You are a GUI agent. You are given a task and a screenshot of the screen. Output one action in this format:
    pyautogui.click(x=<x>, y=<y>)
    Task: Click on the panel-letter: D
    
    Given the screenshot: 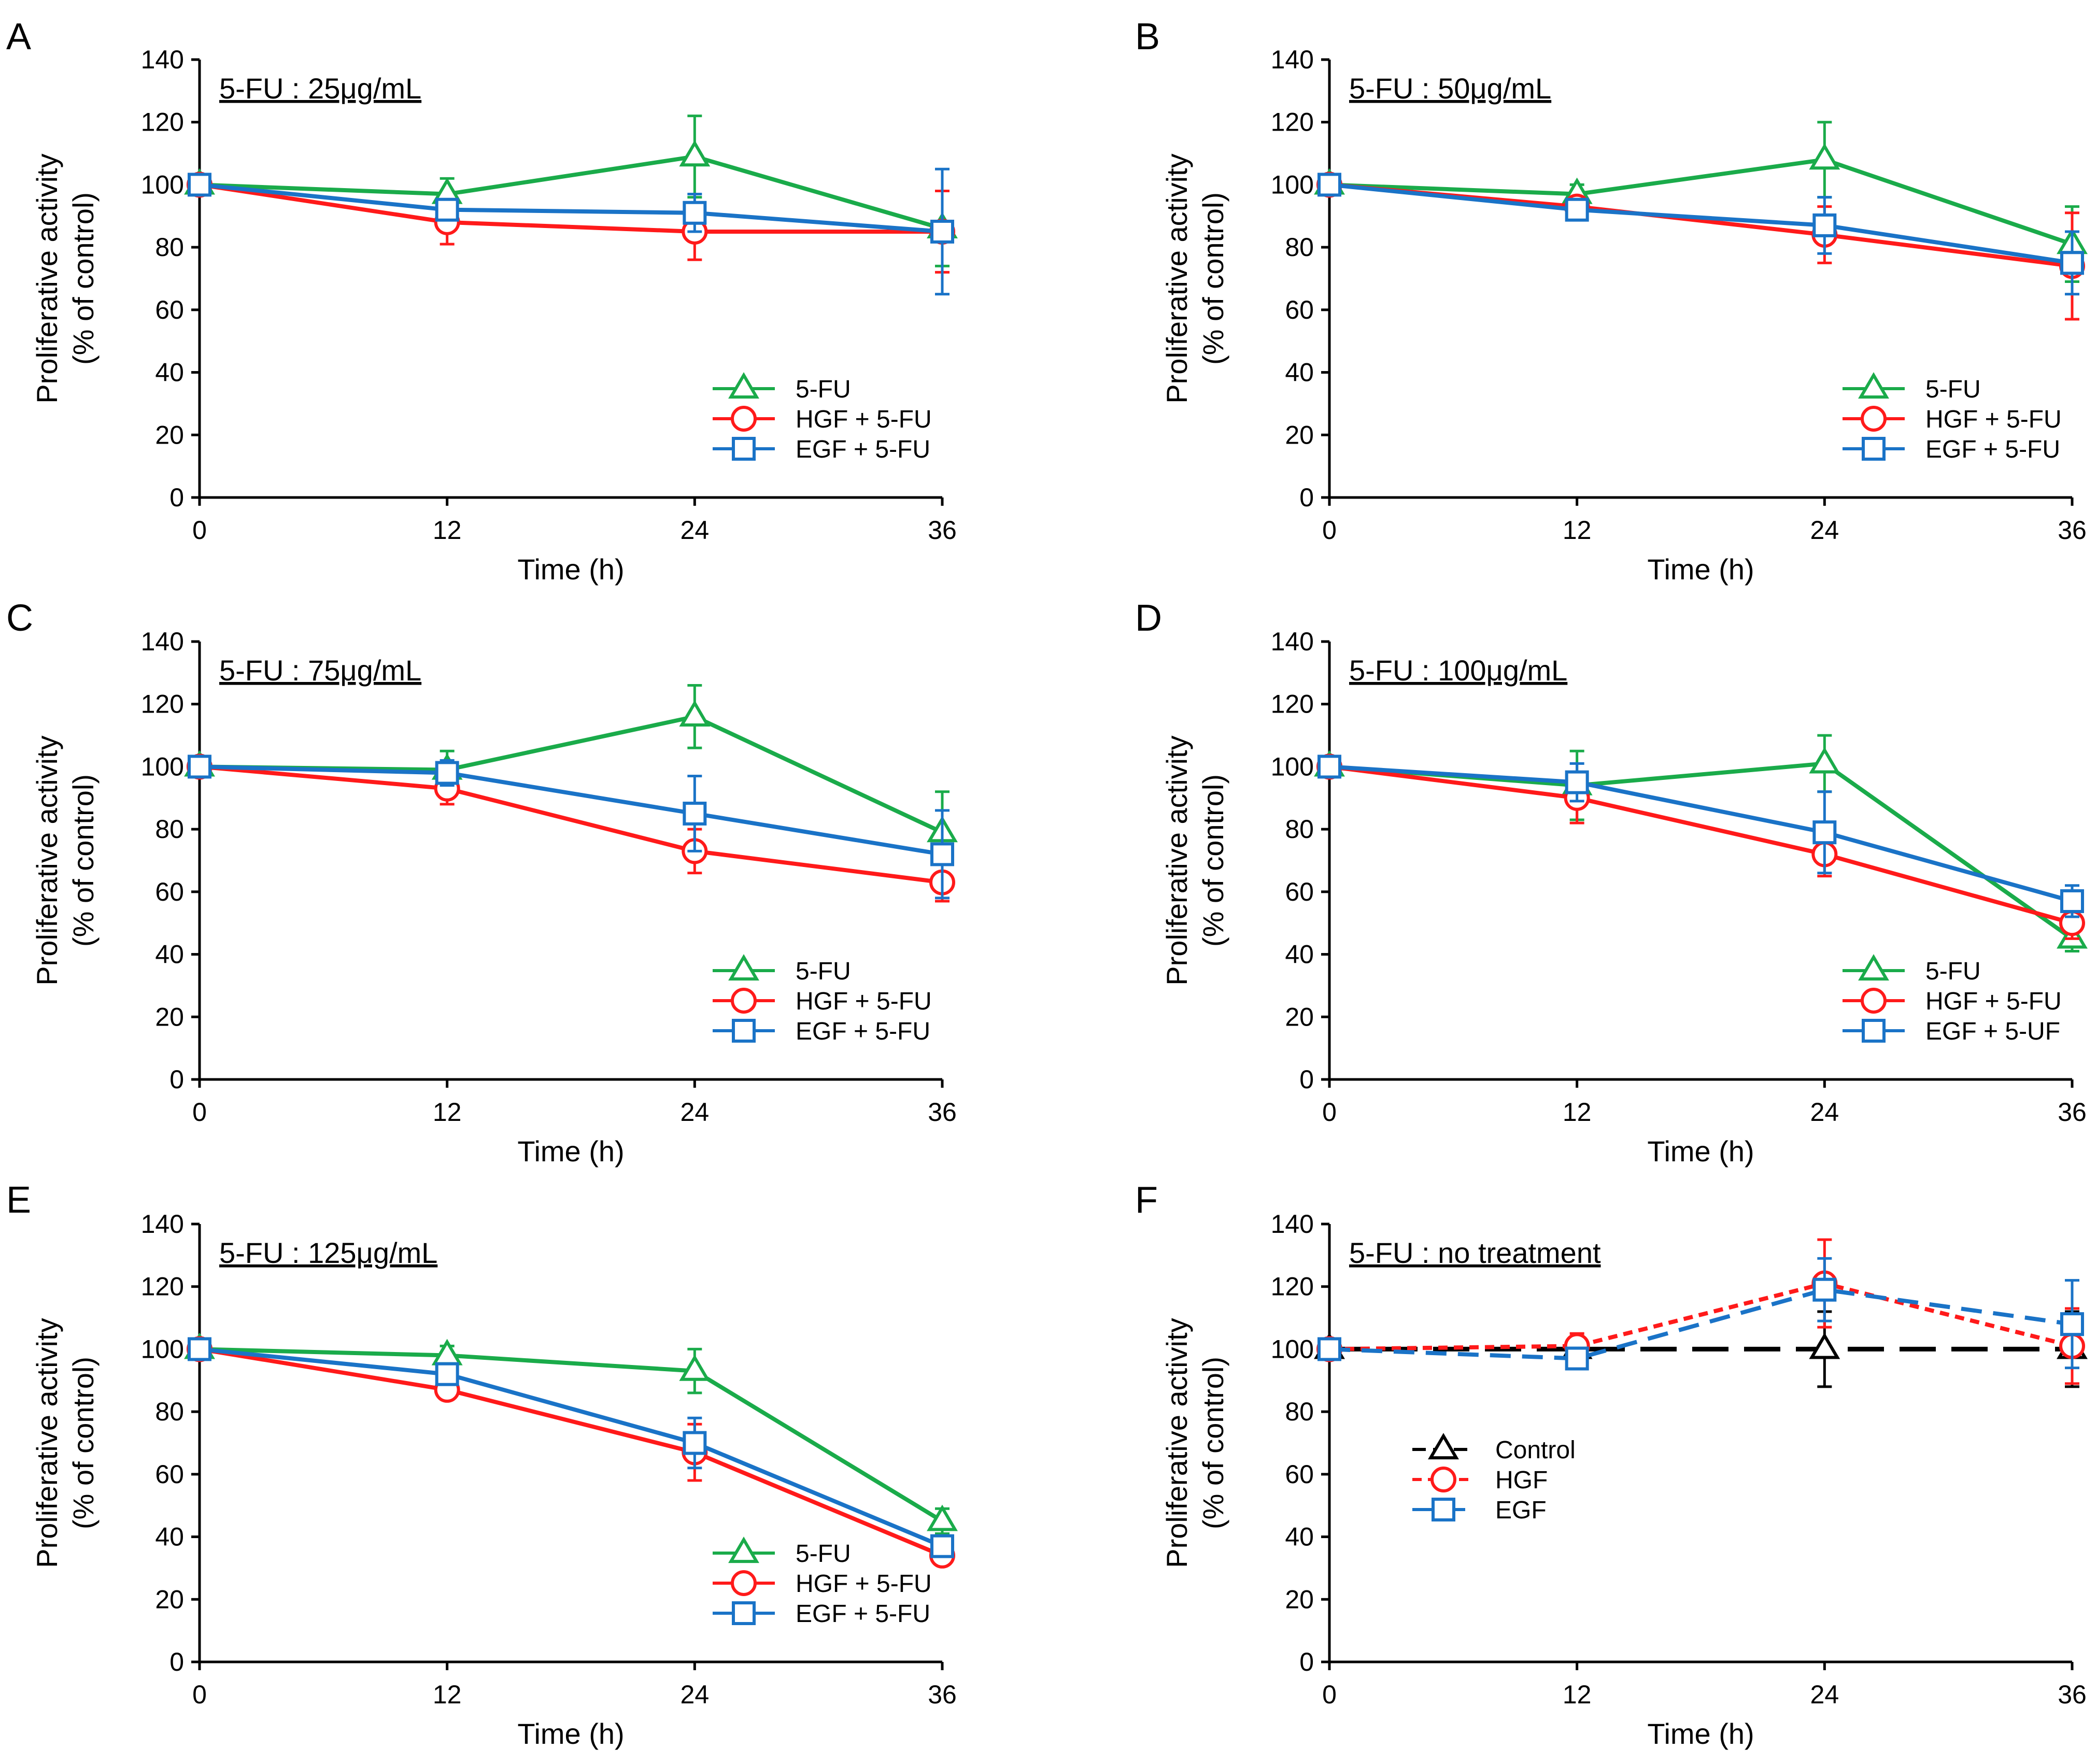 What is the action you would take?
    pyautogui.click(x=1148, y=618)
    